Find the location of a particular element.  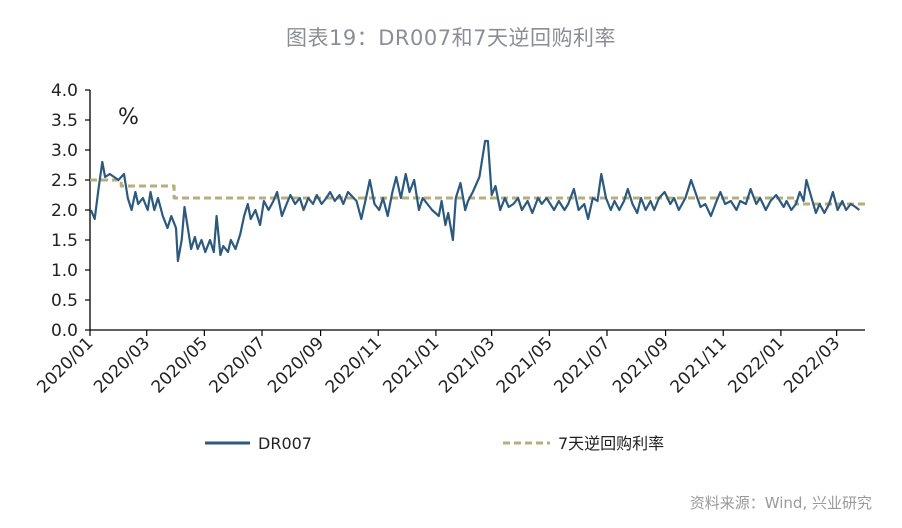

x-tick-label: 2022/01 is located at coordinates (756, 365).